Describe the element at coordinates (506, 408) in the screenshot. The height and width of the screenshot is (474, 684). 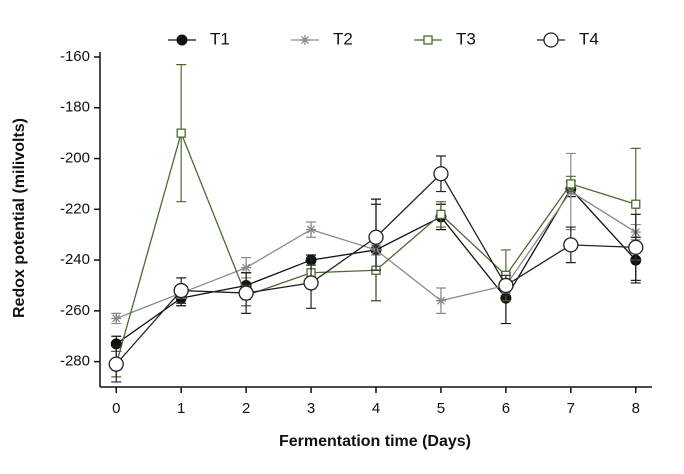
I see `x-tick-label: 6` at that location.